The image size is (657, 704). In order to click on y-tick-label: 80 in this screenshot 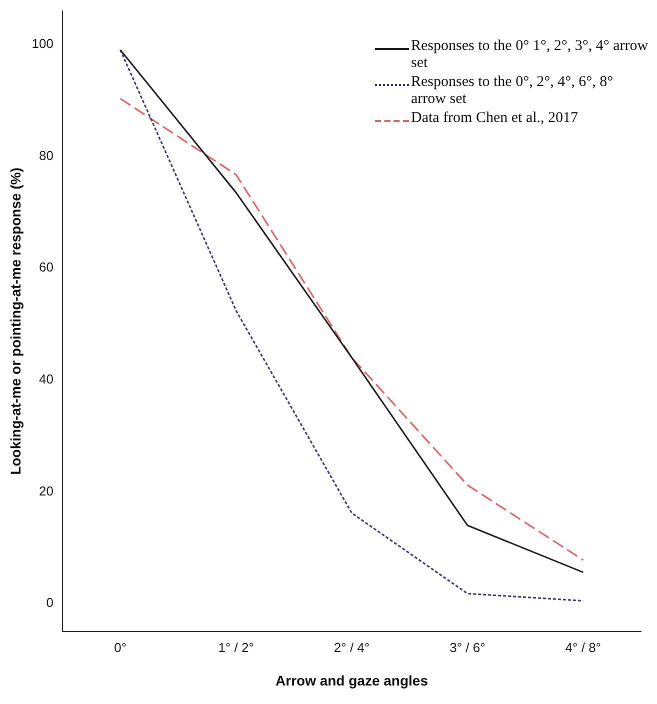, I will do `click(46, 155)`.